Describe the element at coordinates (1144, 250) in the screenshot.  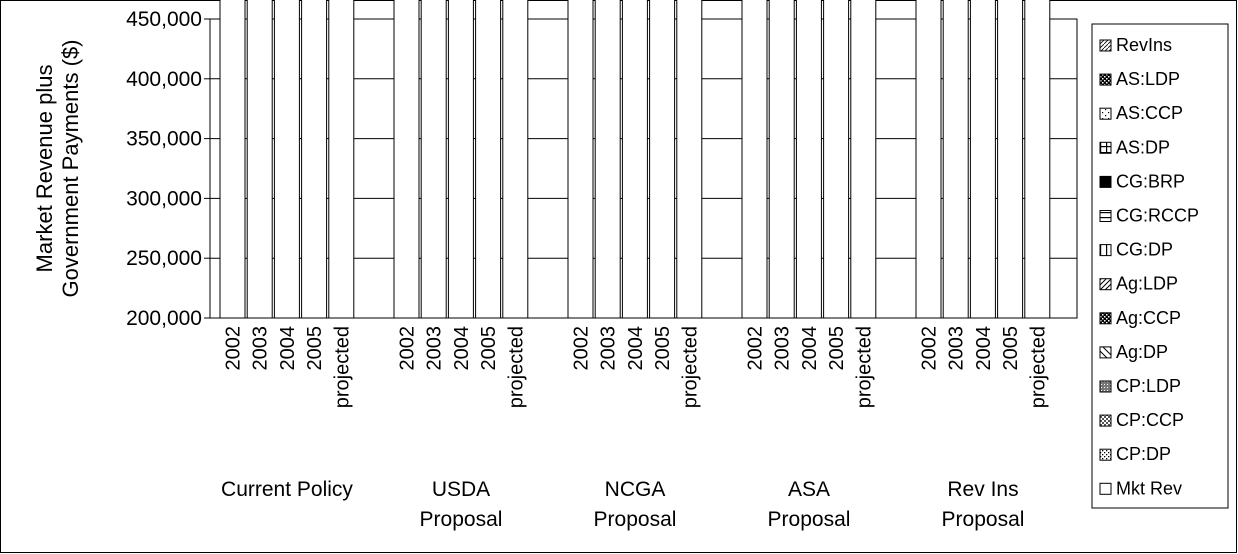
I see `legend-entry: CG:DP` at that location.